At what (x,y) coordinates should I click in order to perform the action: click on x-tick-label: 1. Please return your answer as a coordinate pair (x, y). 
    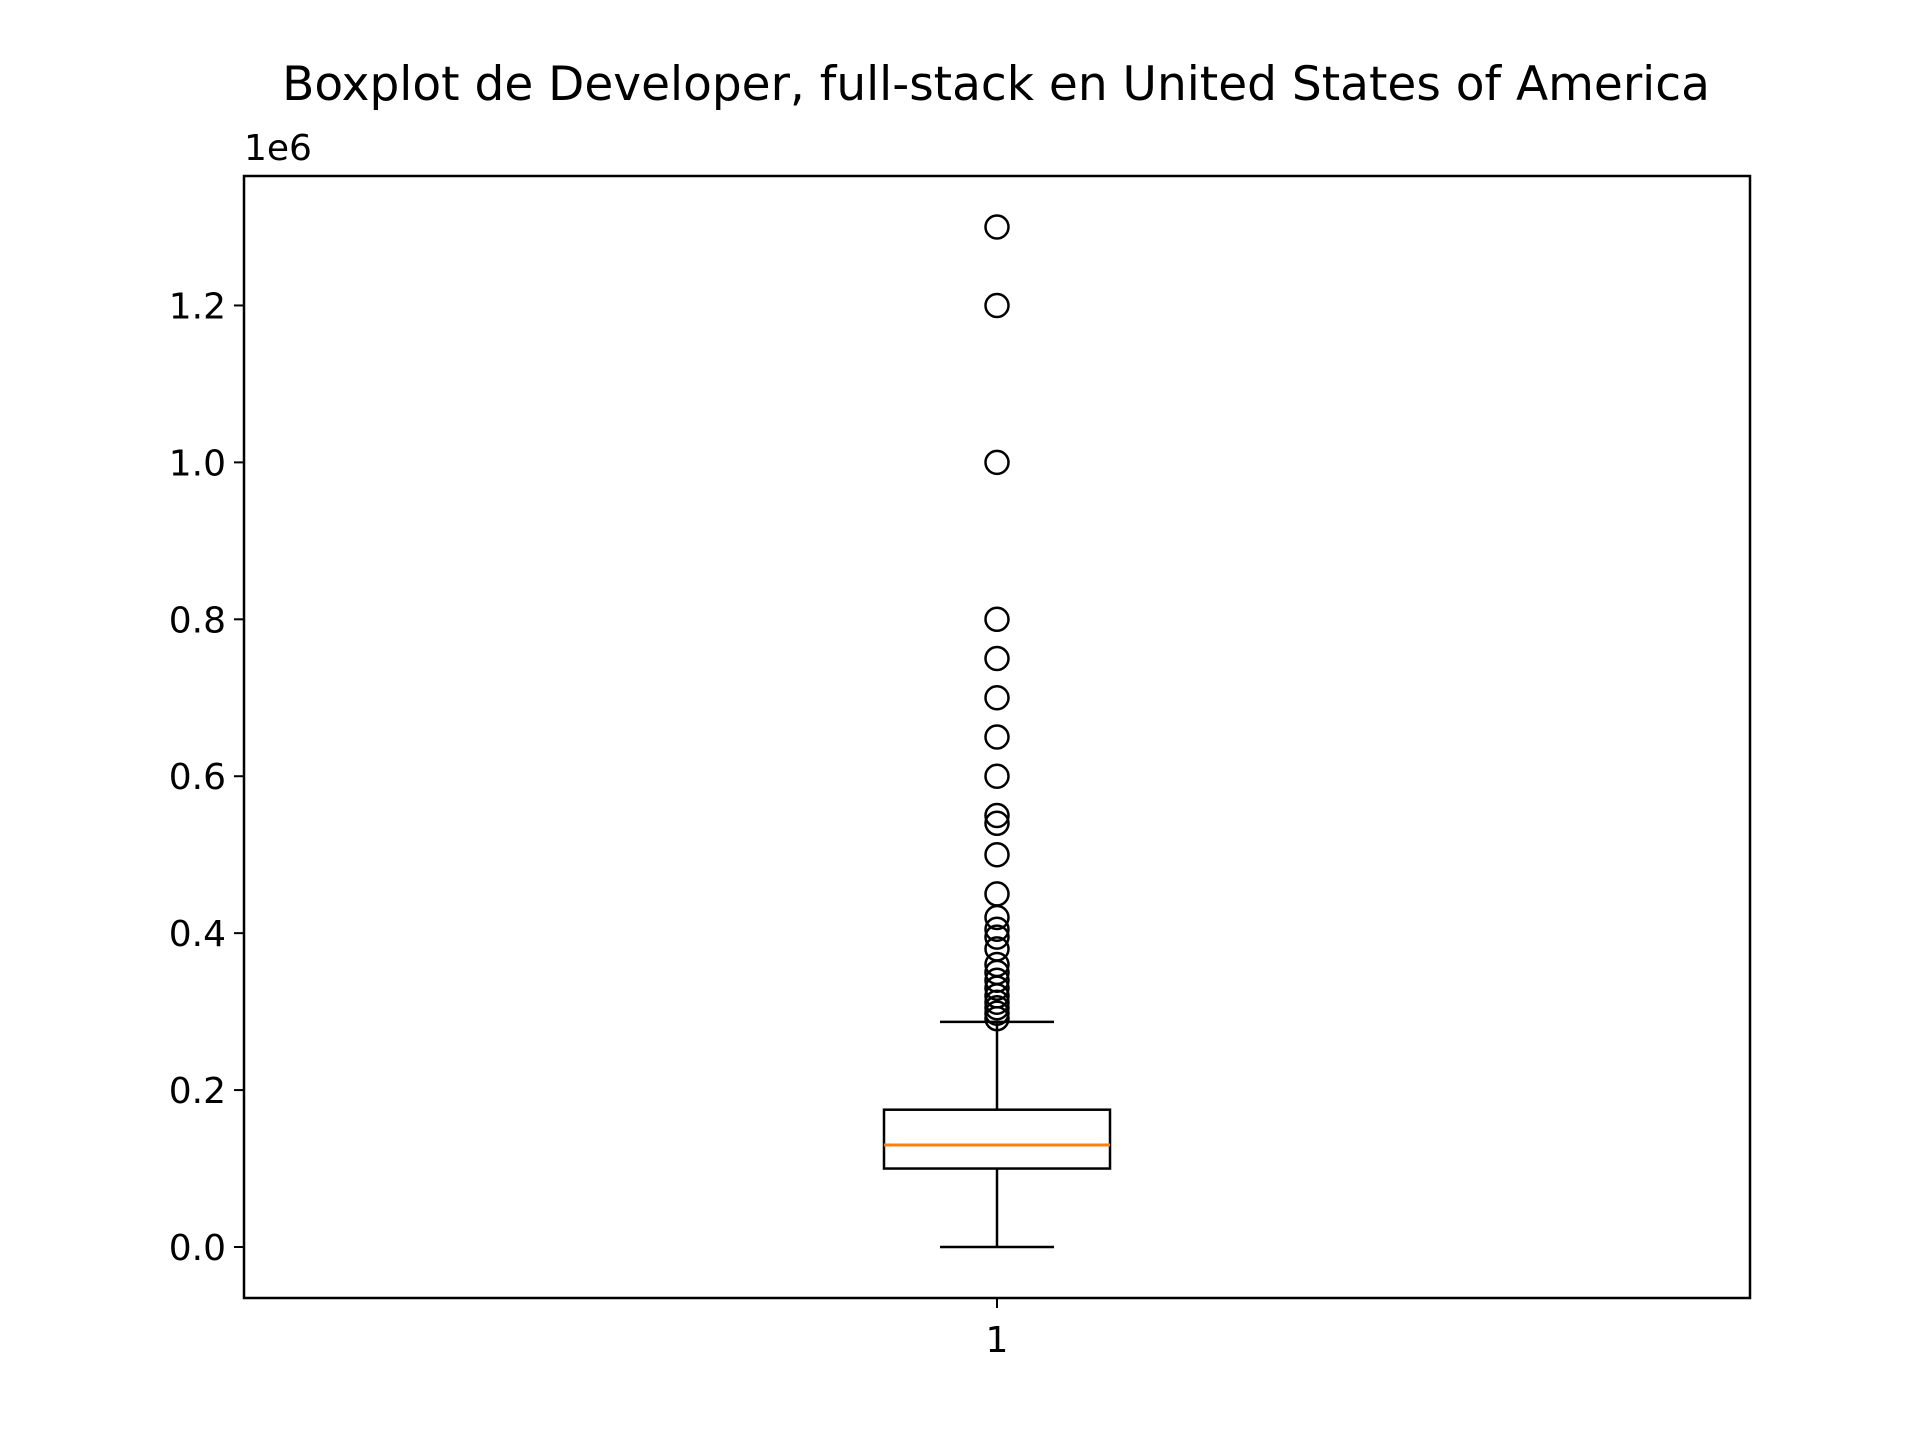
    Looking at the image, I should click on (997, 1340).